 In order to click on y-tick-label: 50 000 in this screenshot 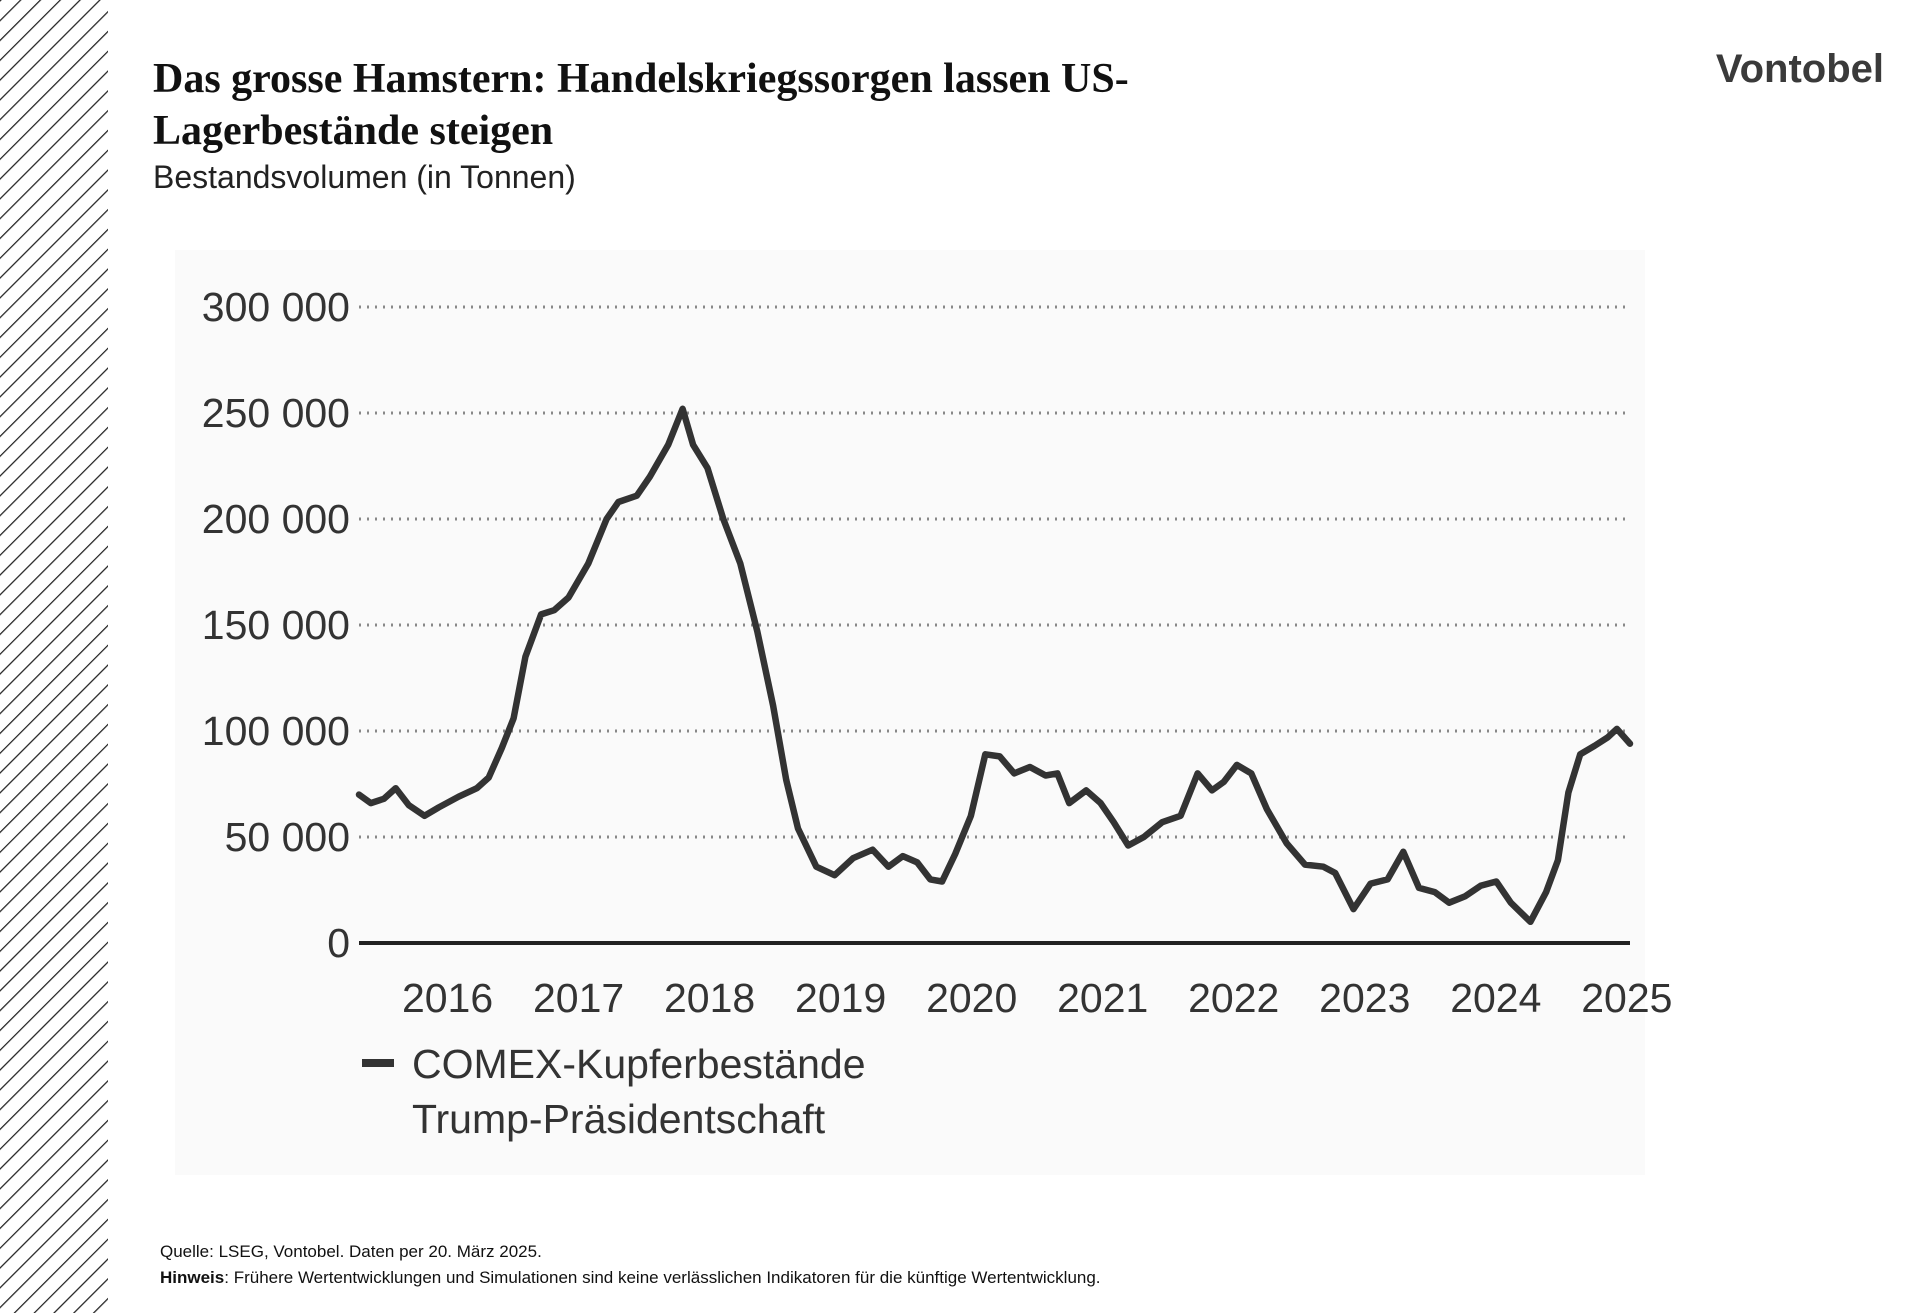, I will do `click(287, 837)`.